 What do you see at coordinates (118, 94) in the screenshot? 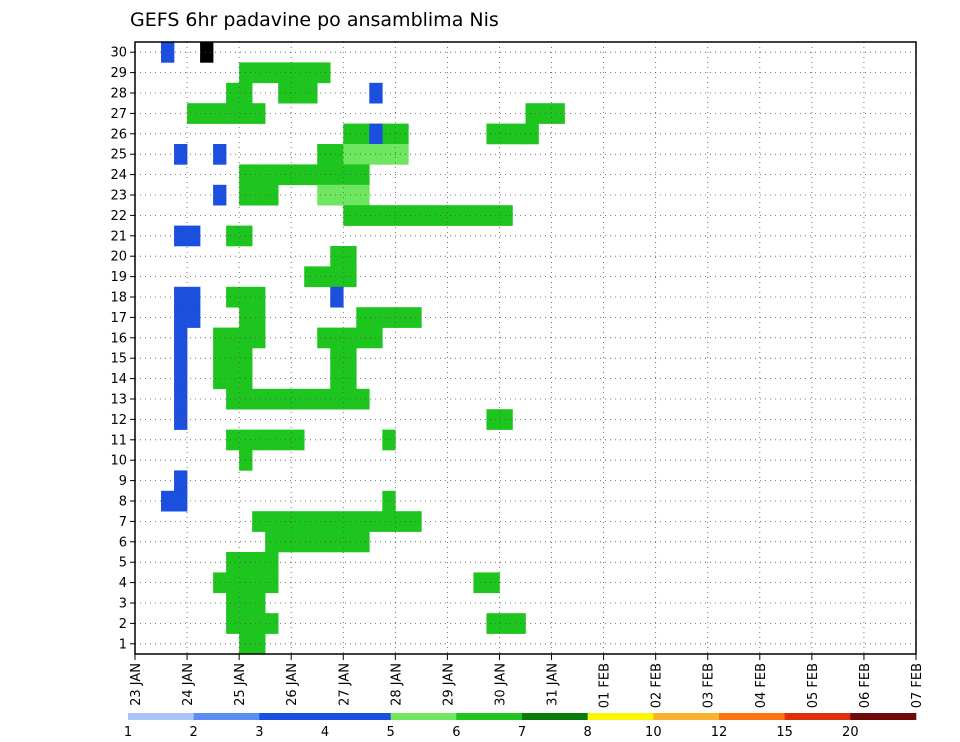
I see `y-tick-label: 28` at bounding box center [118, 94].